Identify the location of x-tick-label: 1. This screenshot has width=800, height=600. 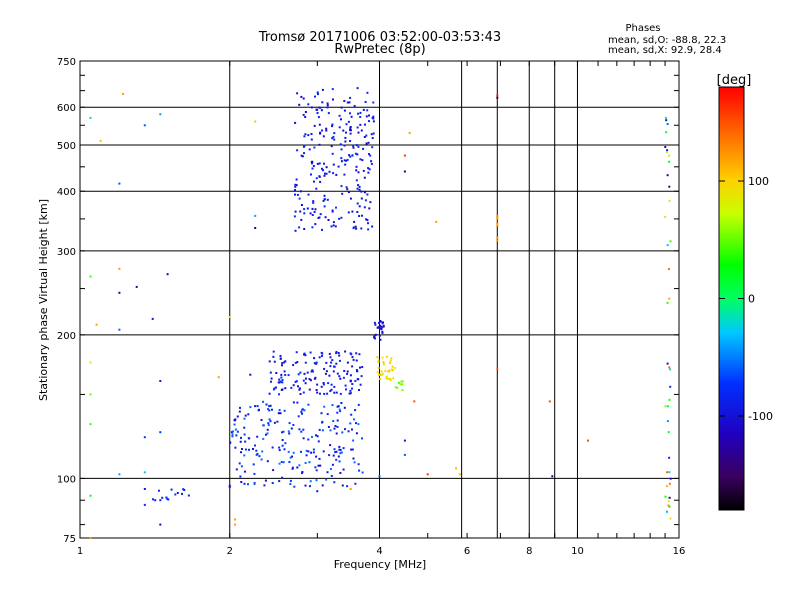
(80, 551).